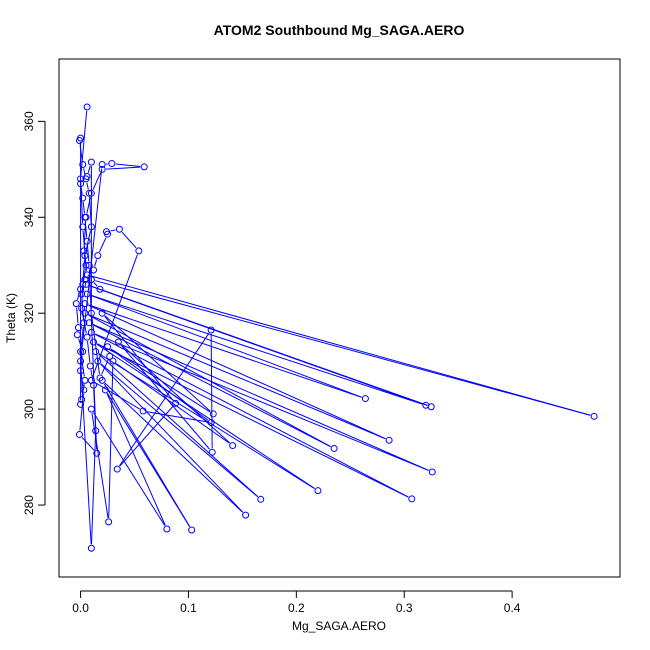 Image resolution: width=650 pixels, height=650 pixels. I want to click on x-tick-label: 0.1, so click(188, 608).